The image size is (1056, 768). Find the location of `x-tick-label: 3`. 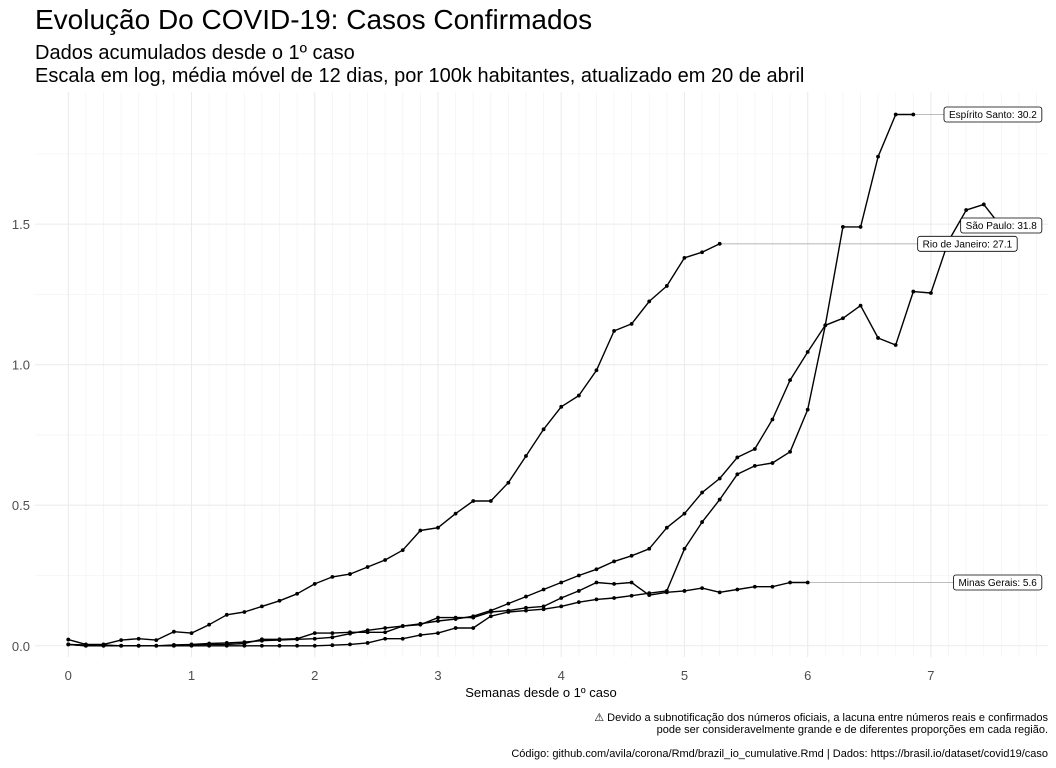

x-tick-label: 3 is located at coordinates (437, 675).